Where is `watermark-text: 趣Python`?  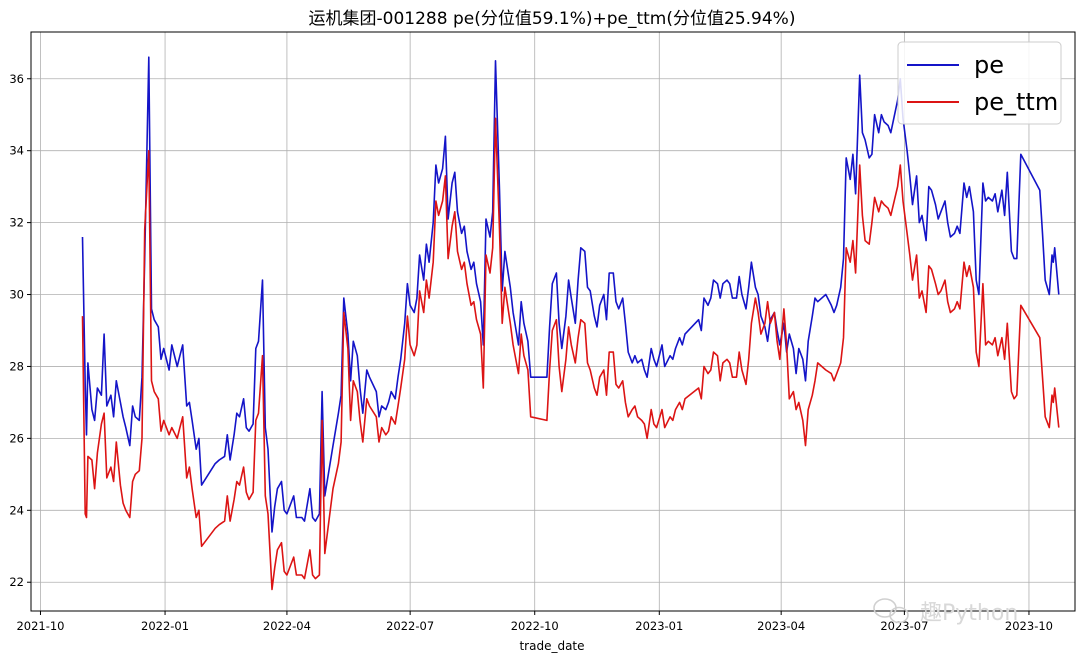
watermark-text: 趣Python is located at coordinates (969, 613).